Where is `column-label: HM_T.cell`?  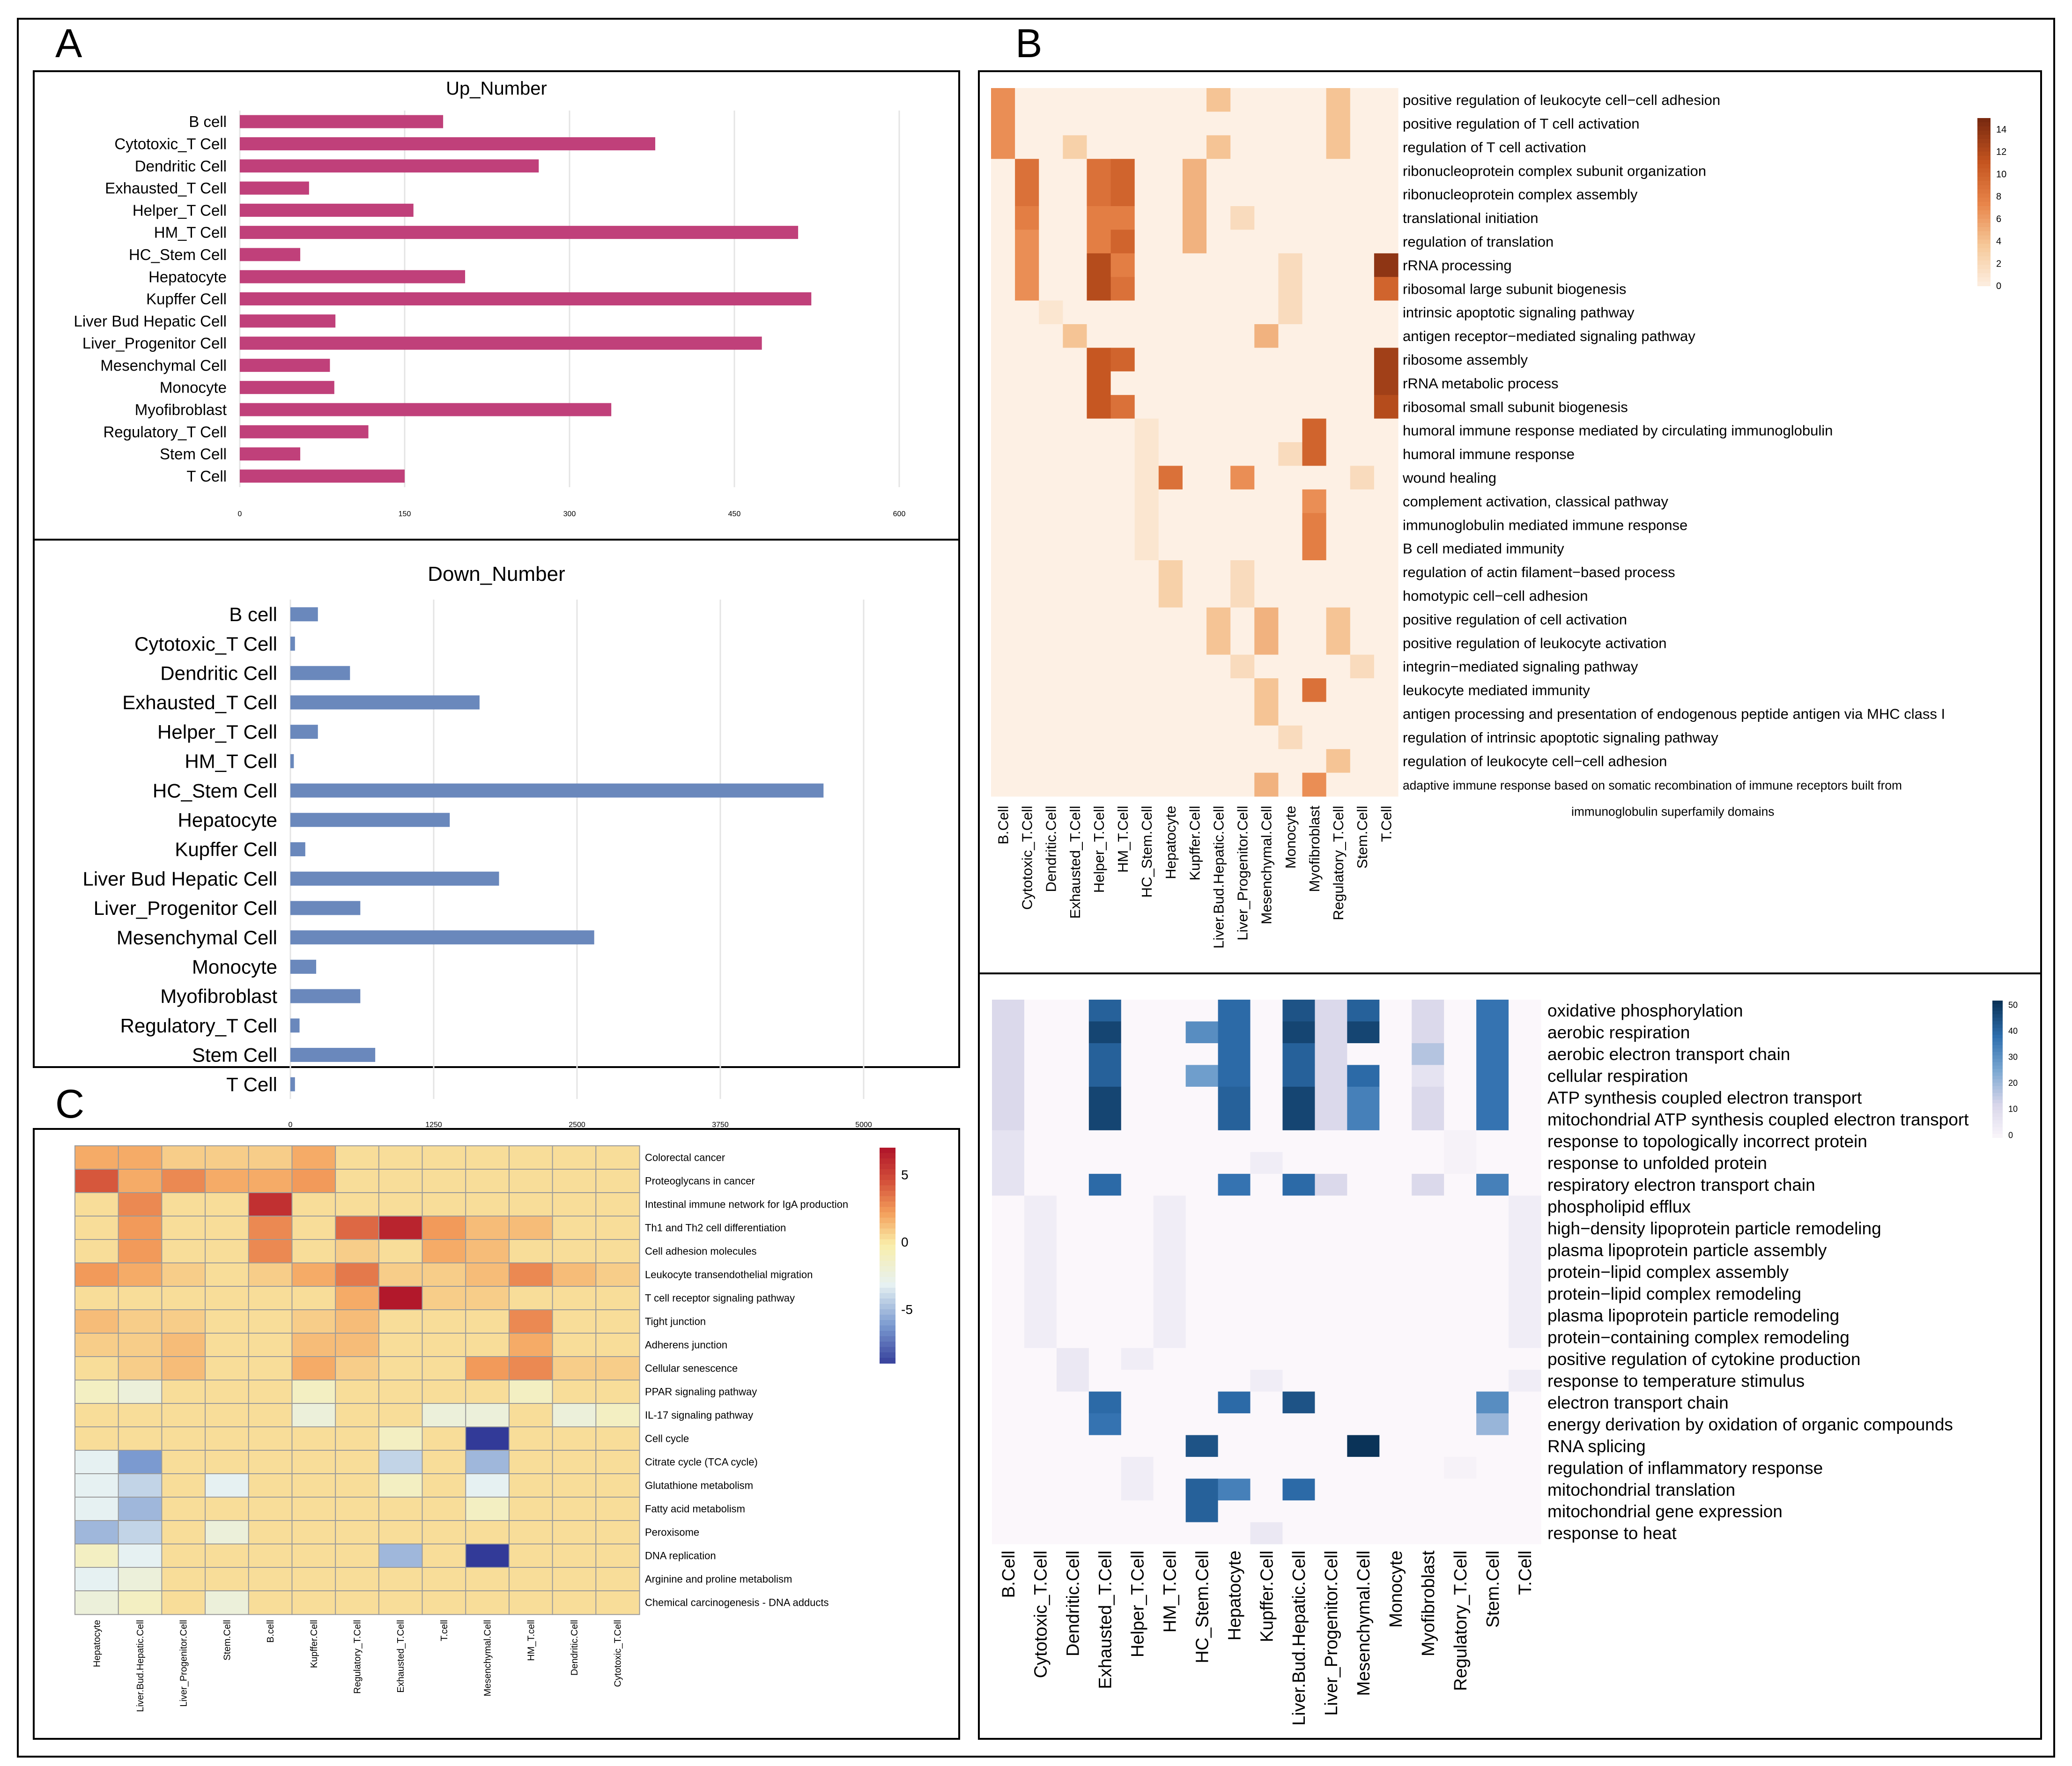
column-label: HM_T.cell is located at coordinates (531, 1640).